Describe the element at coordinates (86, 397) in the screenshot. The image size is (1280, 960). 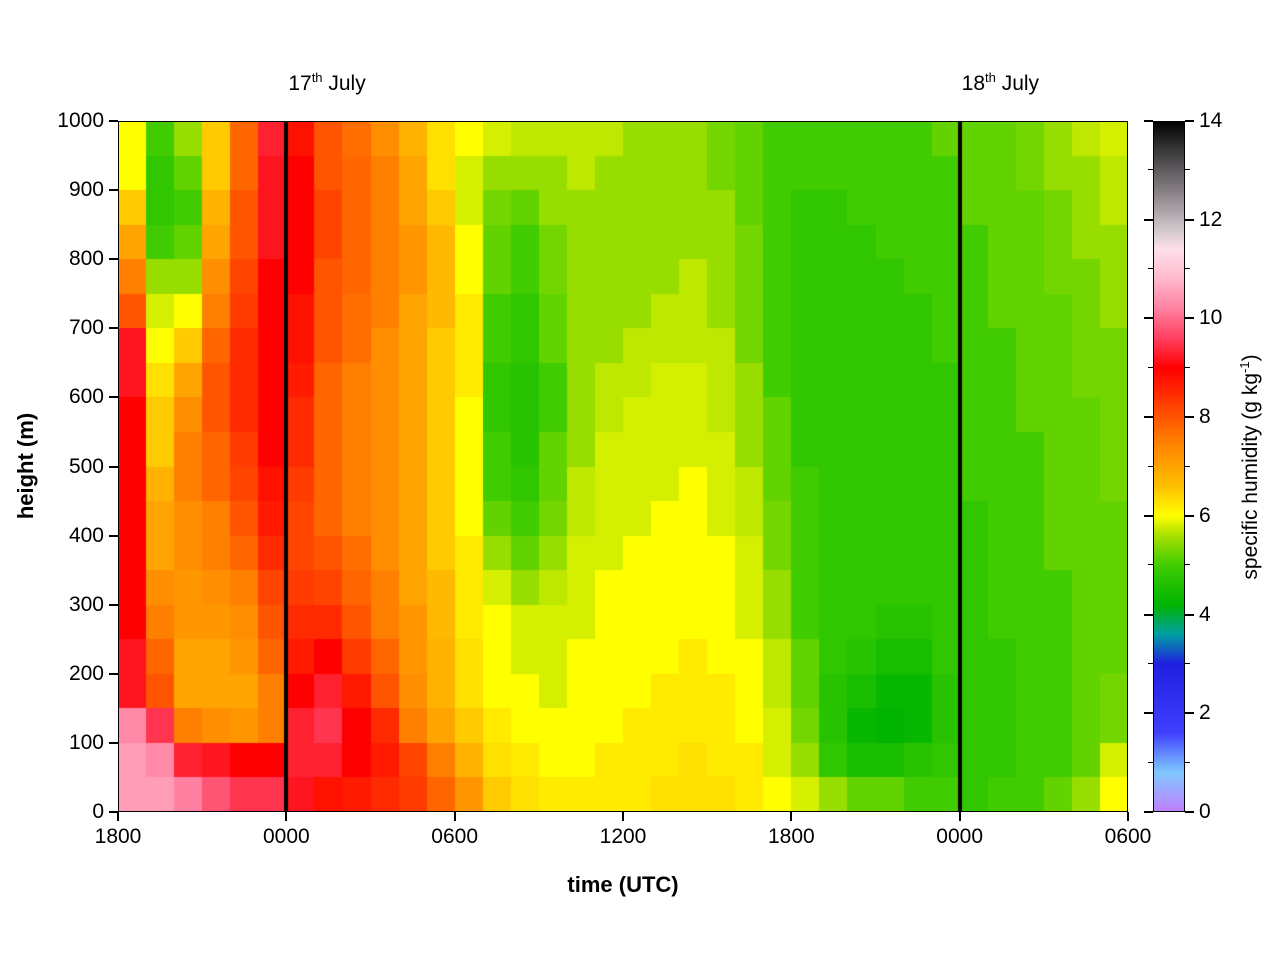
I see `y-tick-label: 600` at that location.